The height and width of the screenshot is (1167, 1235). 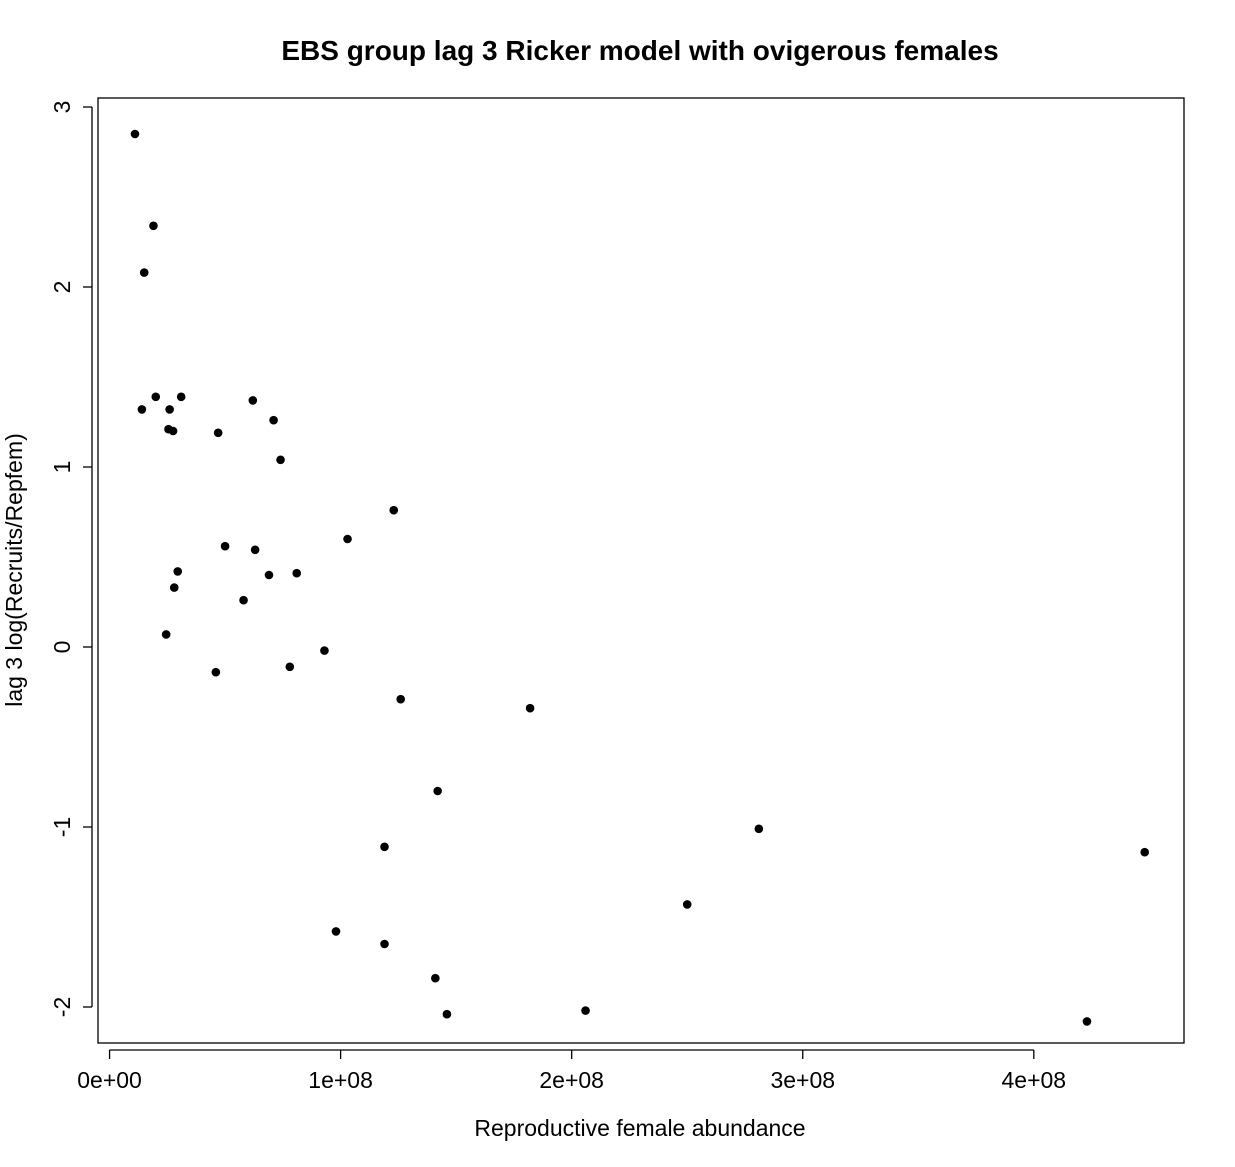 What do you see at coordinates (62, 1007) in the screenshot?
I see `y-tick-label: -2` at bounding box center [62, 1007].